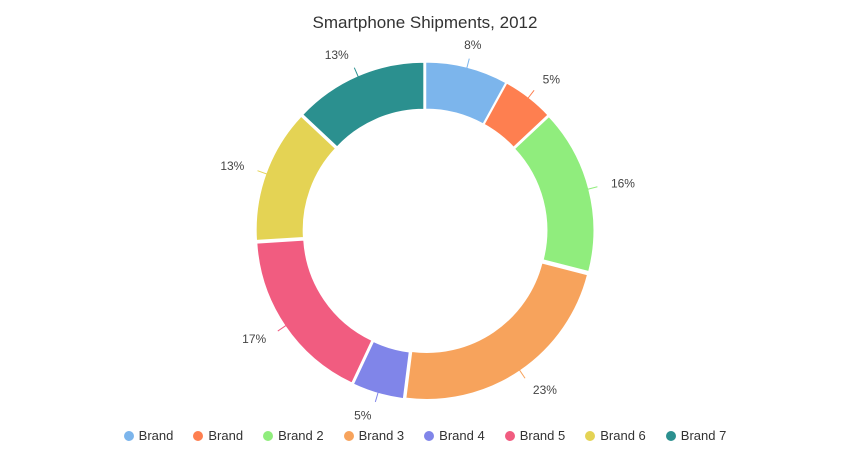  Describe the element at coordinates (623, 183) in the screenshot. I see `data-label-3: 16%` at that location.